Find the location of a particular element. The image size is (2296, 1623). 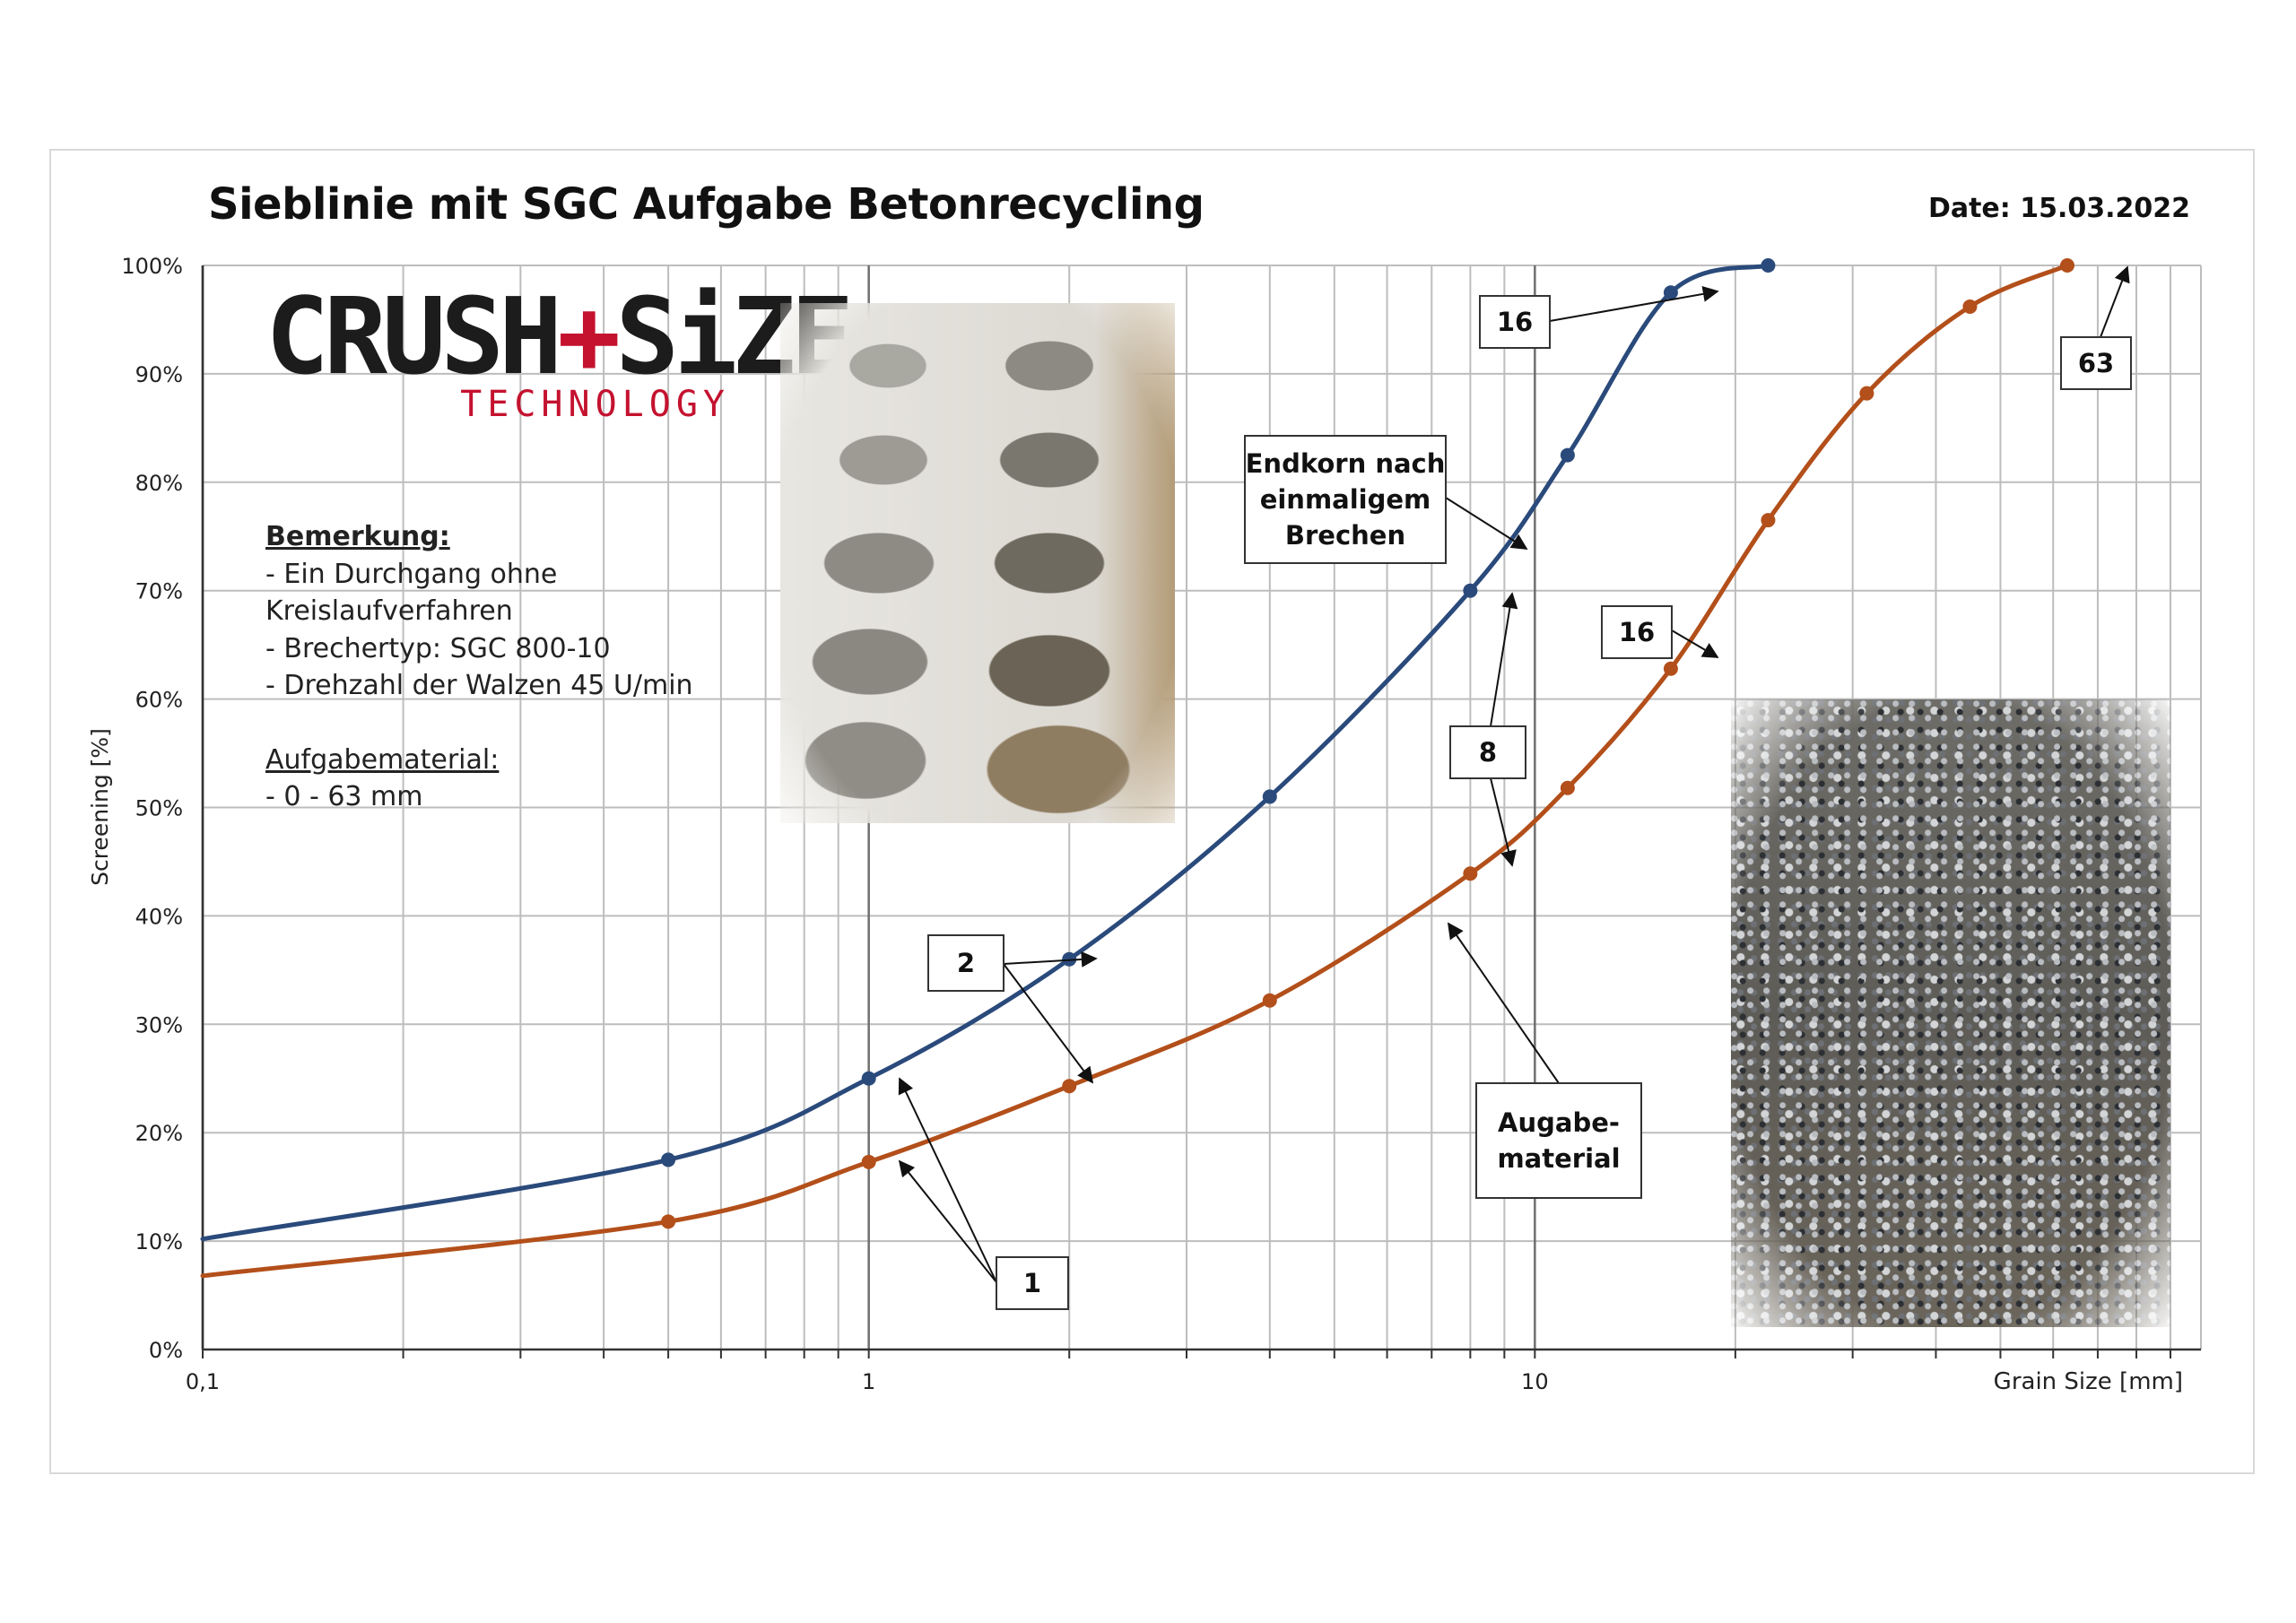

callout-label: 2 is located at coordinates (966, 963).